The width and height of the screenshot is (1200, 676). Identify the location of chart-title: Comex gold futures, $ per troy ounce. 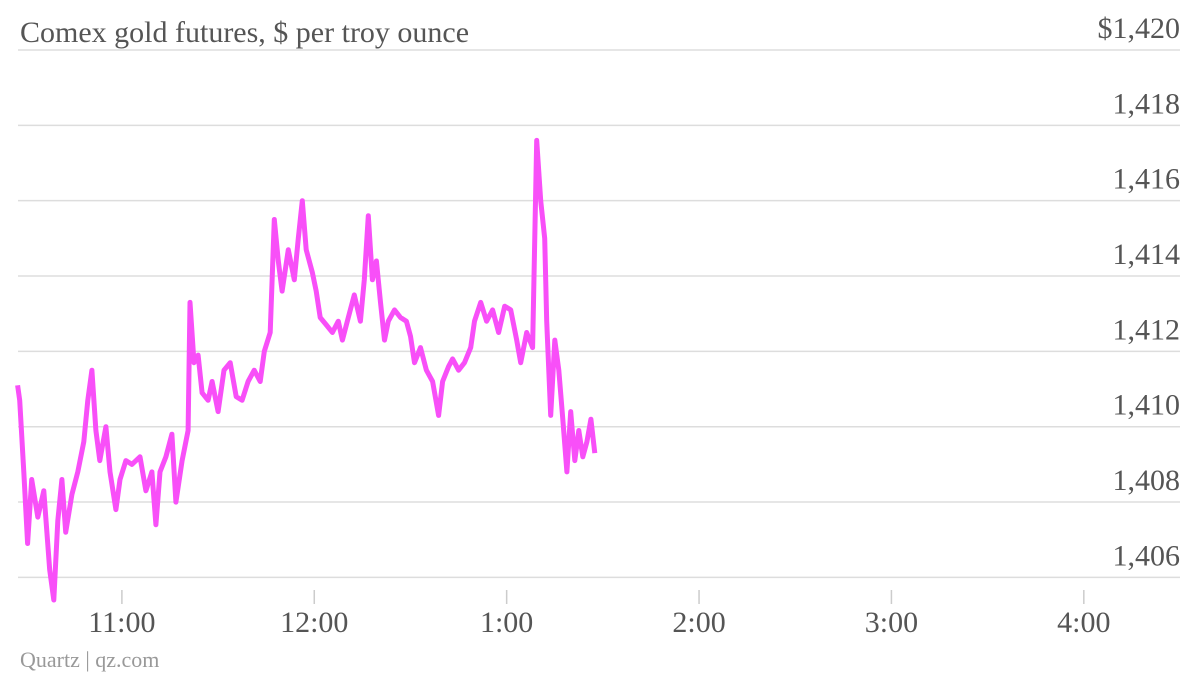
(244, 32).